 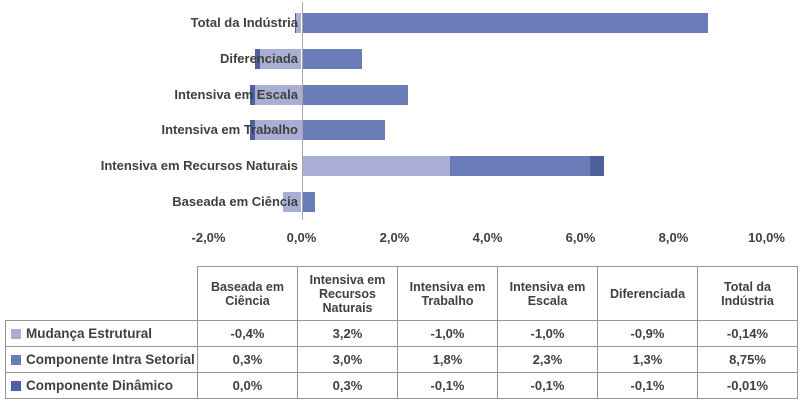 What do you see at coordinates (673, 237) in the screenshot?
I see `x-axis-tick-label: 8,0%` at bounding box center [673, 237].